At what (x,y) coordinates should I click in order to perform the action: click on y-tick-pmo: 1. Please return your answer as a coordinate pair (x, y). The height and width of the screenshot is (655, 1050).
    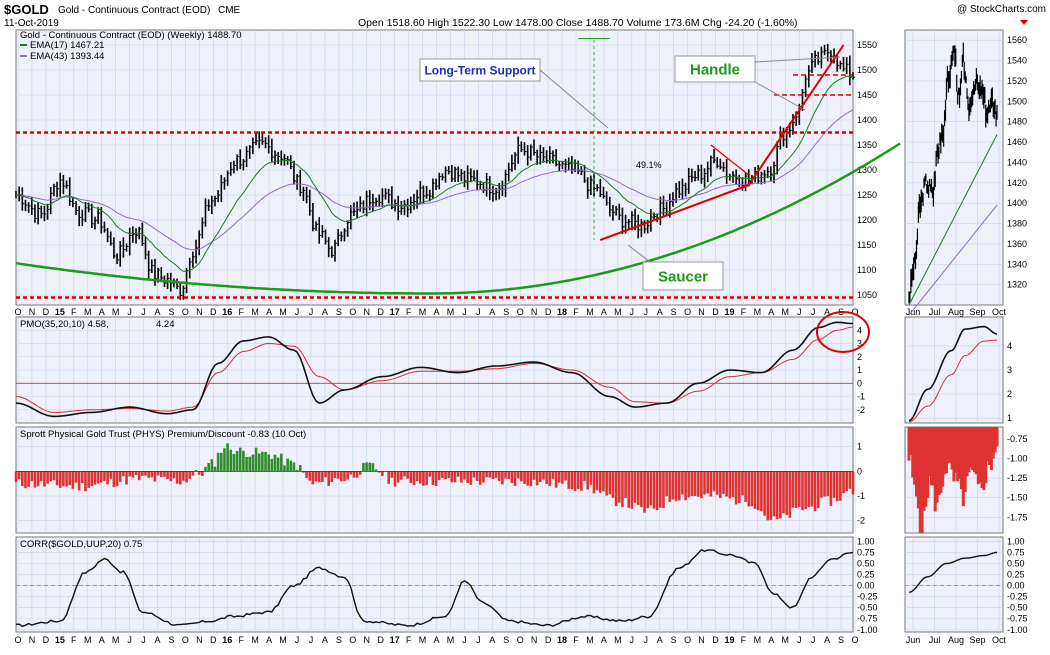
    Looking at the image, I should click on (859, 370).